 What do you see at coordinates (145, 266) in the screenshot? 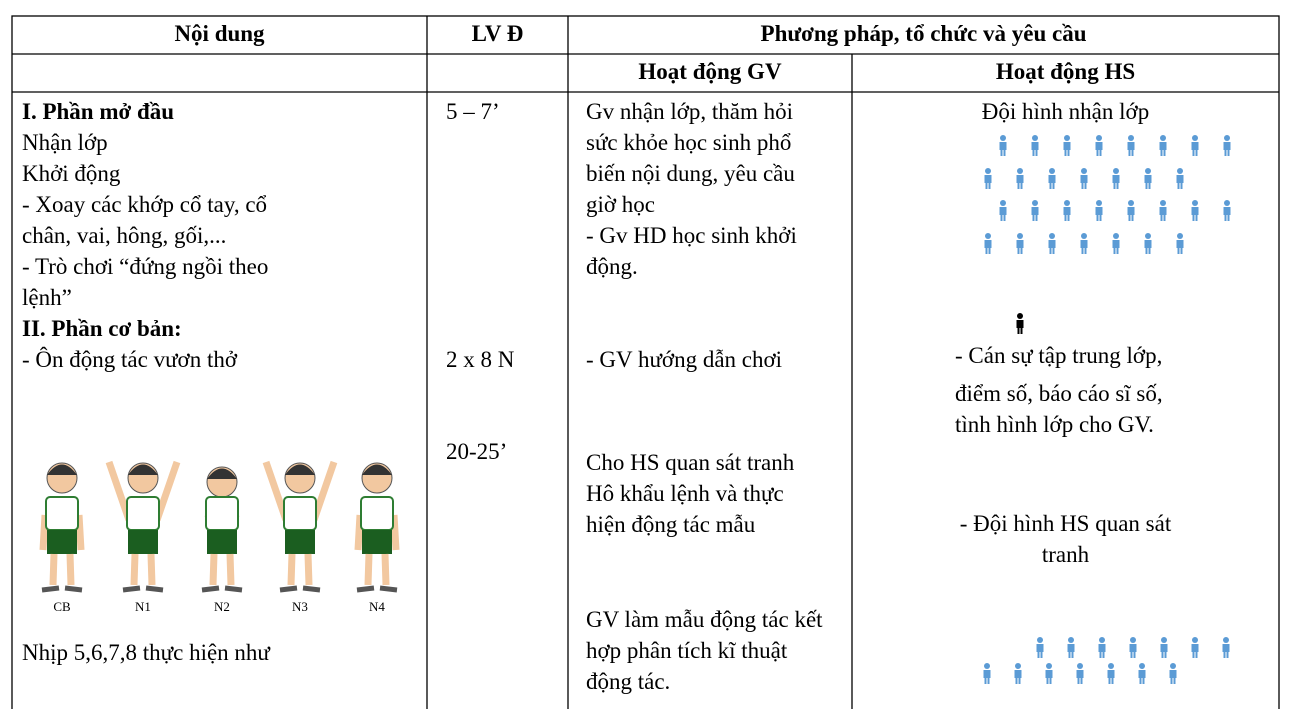
I see `content-line: - Trò chơi “đứng ngồi theo` at bounding box center [145, 266].